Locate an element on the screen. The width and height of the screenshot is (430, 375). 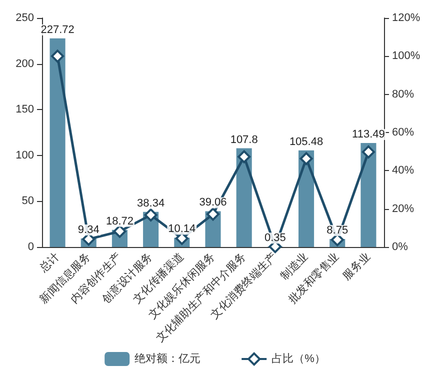
y-tick-label: 0 is located at coordinates (31, 247).